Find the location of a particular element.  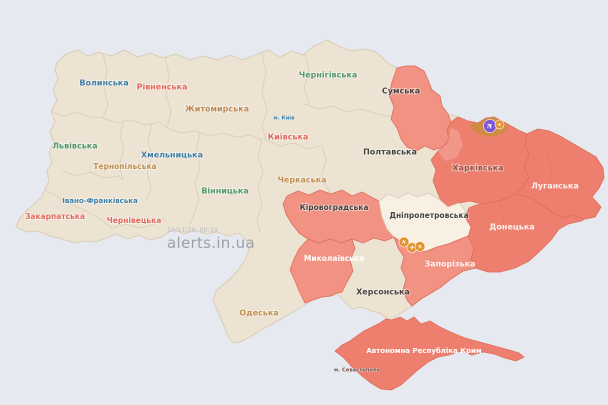

region-crimea is located at coordinates (429, 353).